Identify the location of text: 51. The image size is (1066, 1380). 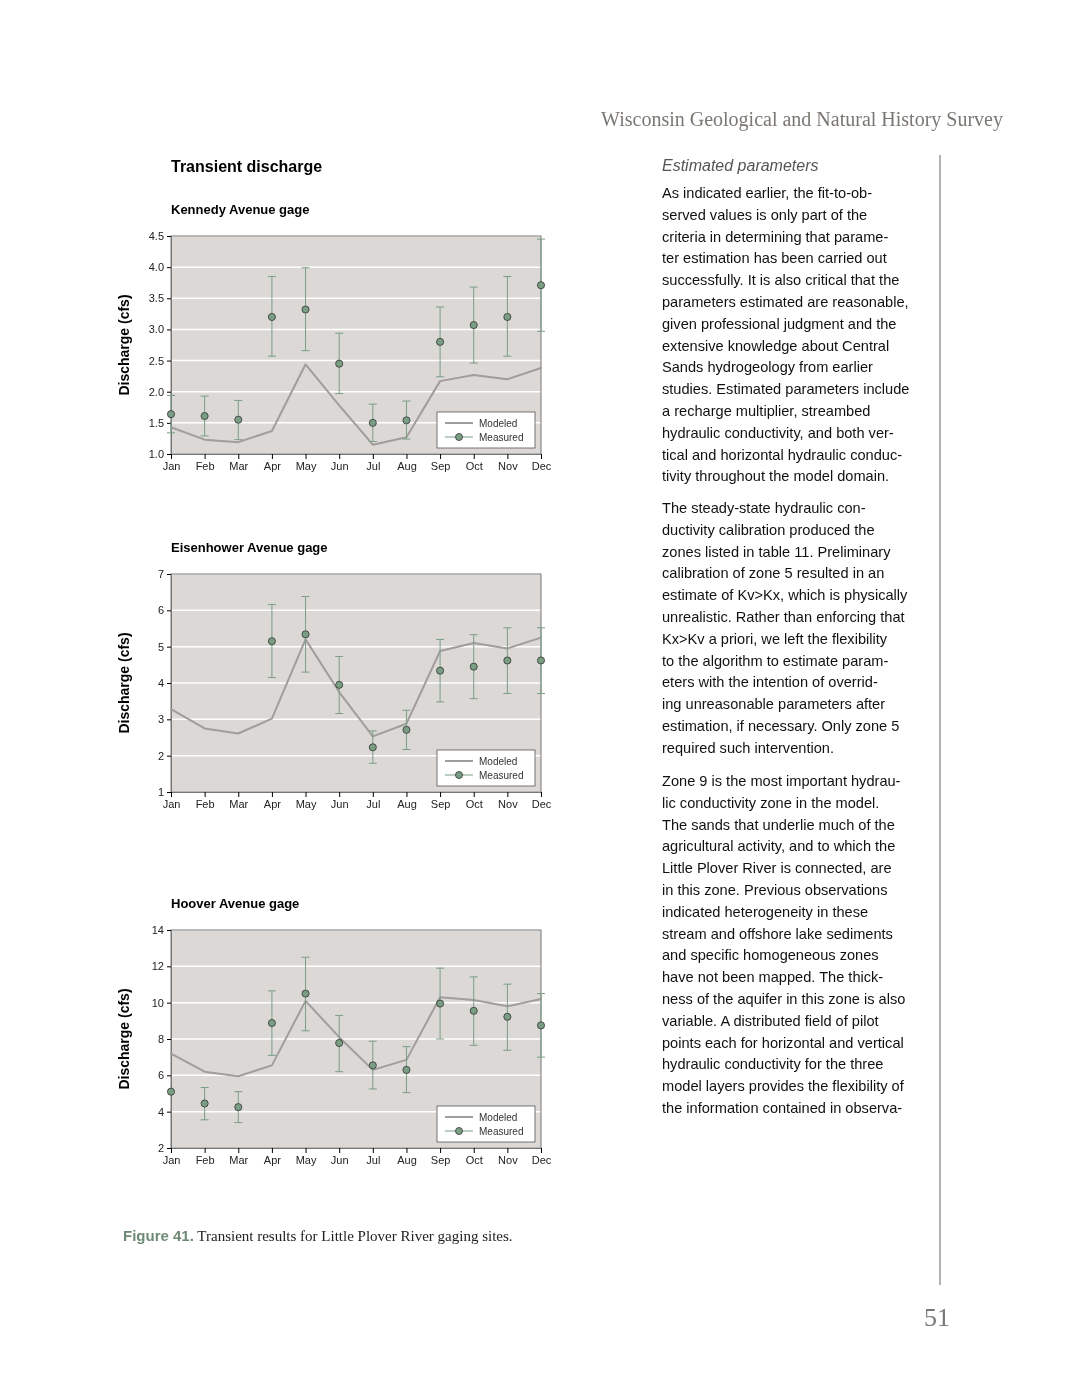
(937, 1317).